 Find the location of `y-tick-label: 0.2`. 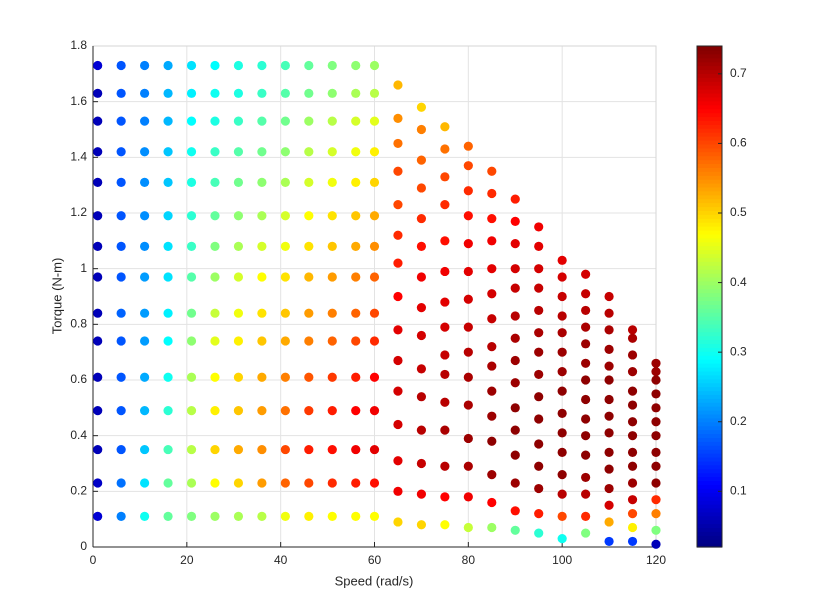

y-tick-label: 0.2 is located at coordinates (78, 491).